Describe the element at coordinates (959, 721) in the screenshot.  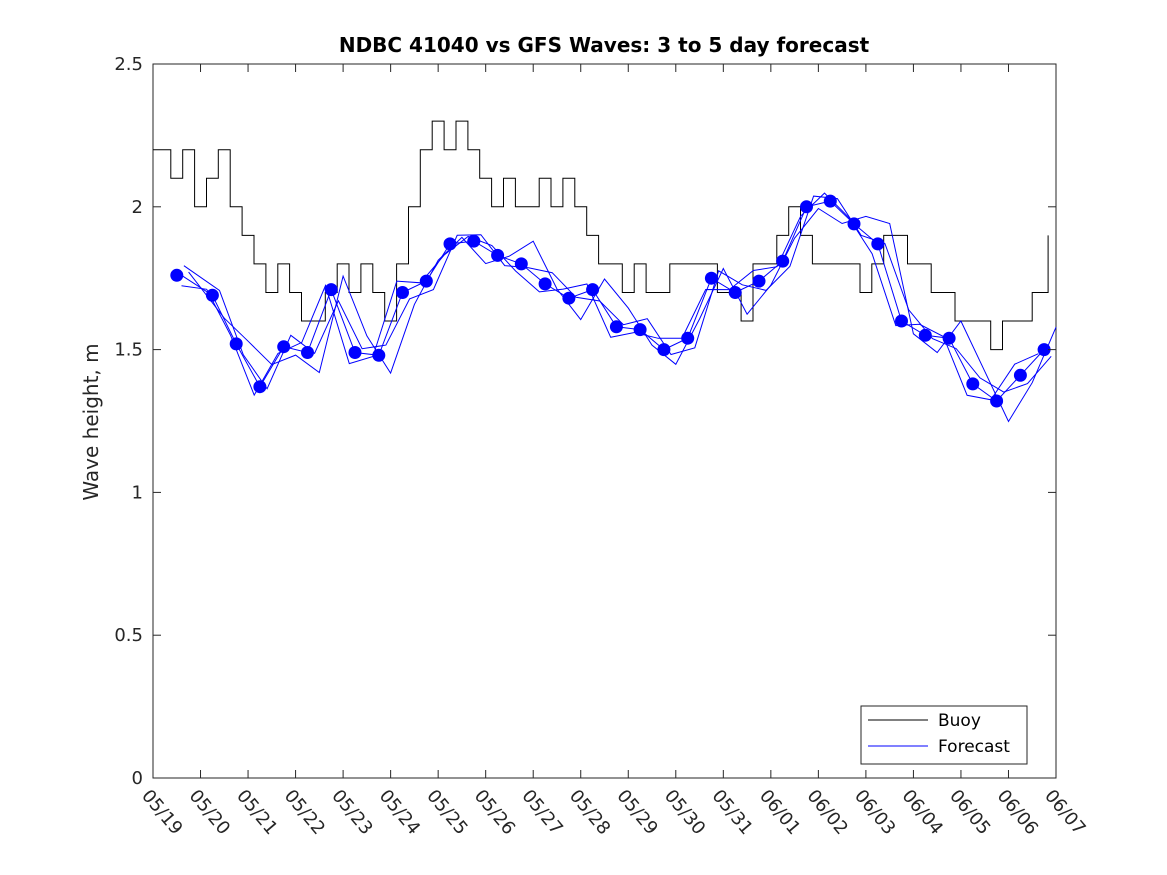
I see `legend-label-buoy: Buoy` at that location.